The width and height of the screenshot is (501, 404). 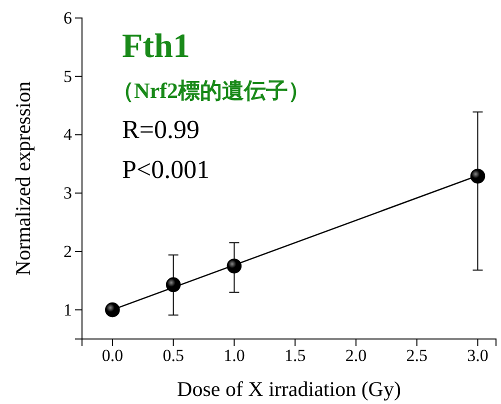 I want to click on y-axis-title: Normalized expression, so click(x=23, y=178).